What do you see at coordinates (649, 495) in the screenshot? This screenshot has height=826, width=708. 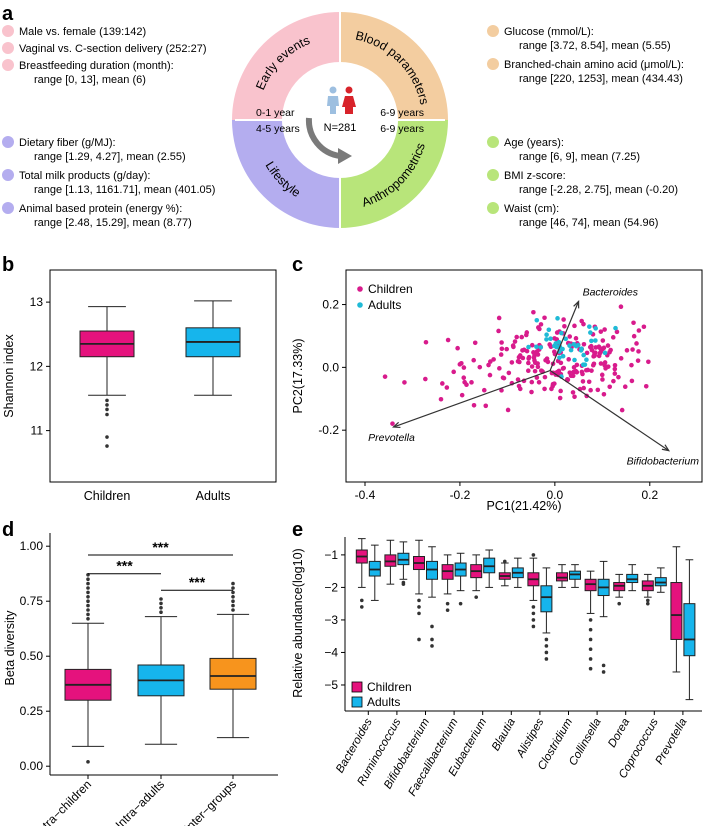 I see `c-xtick-label-3: 0.2` at bounding box center [649, 495].